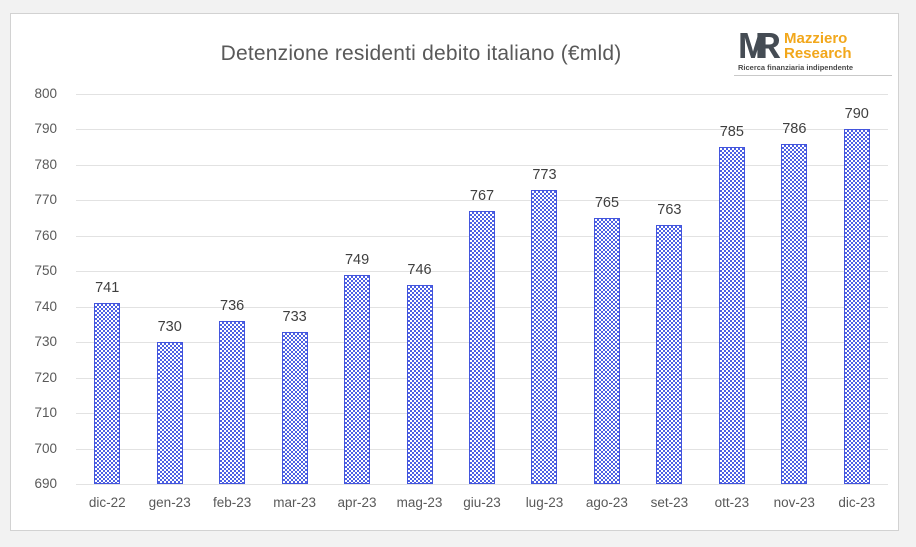 The height and width of the screenshot is (547, 916). I want to click on bar-value-label: 763, so click(669, 210).